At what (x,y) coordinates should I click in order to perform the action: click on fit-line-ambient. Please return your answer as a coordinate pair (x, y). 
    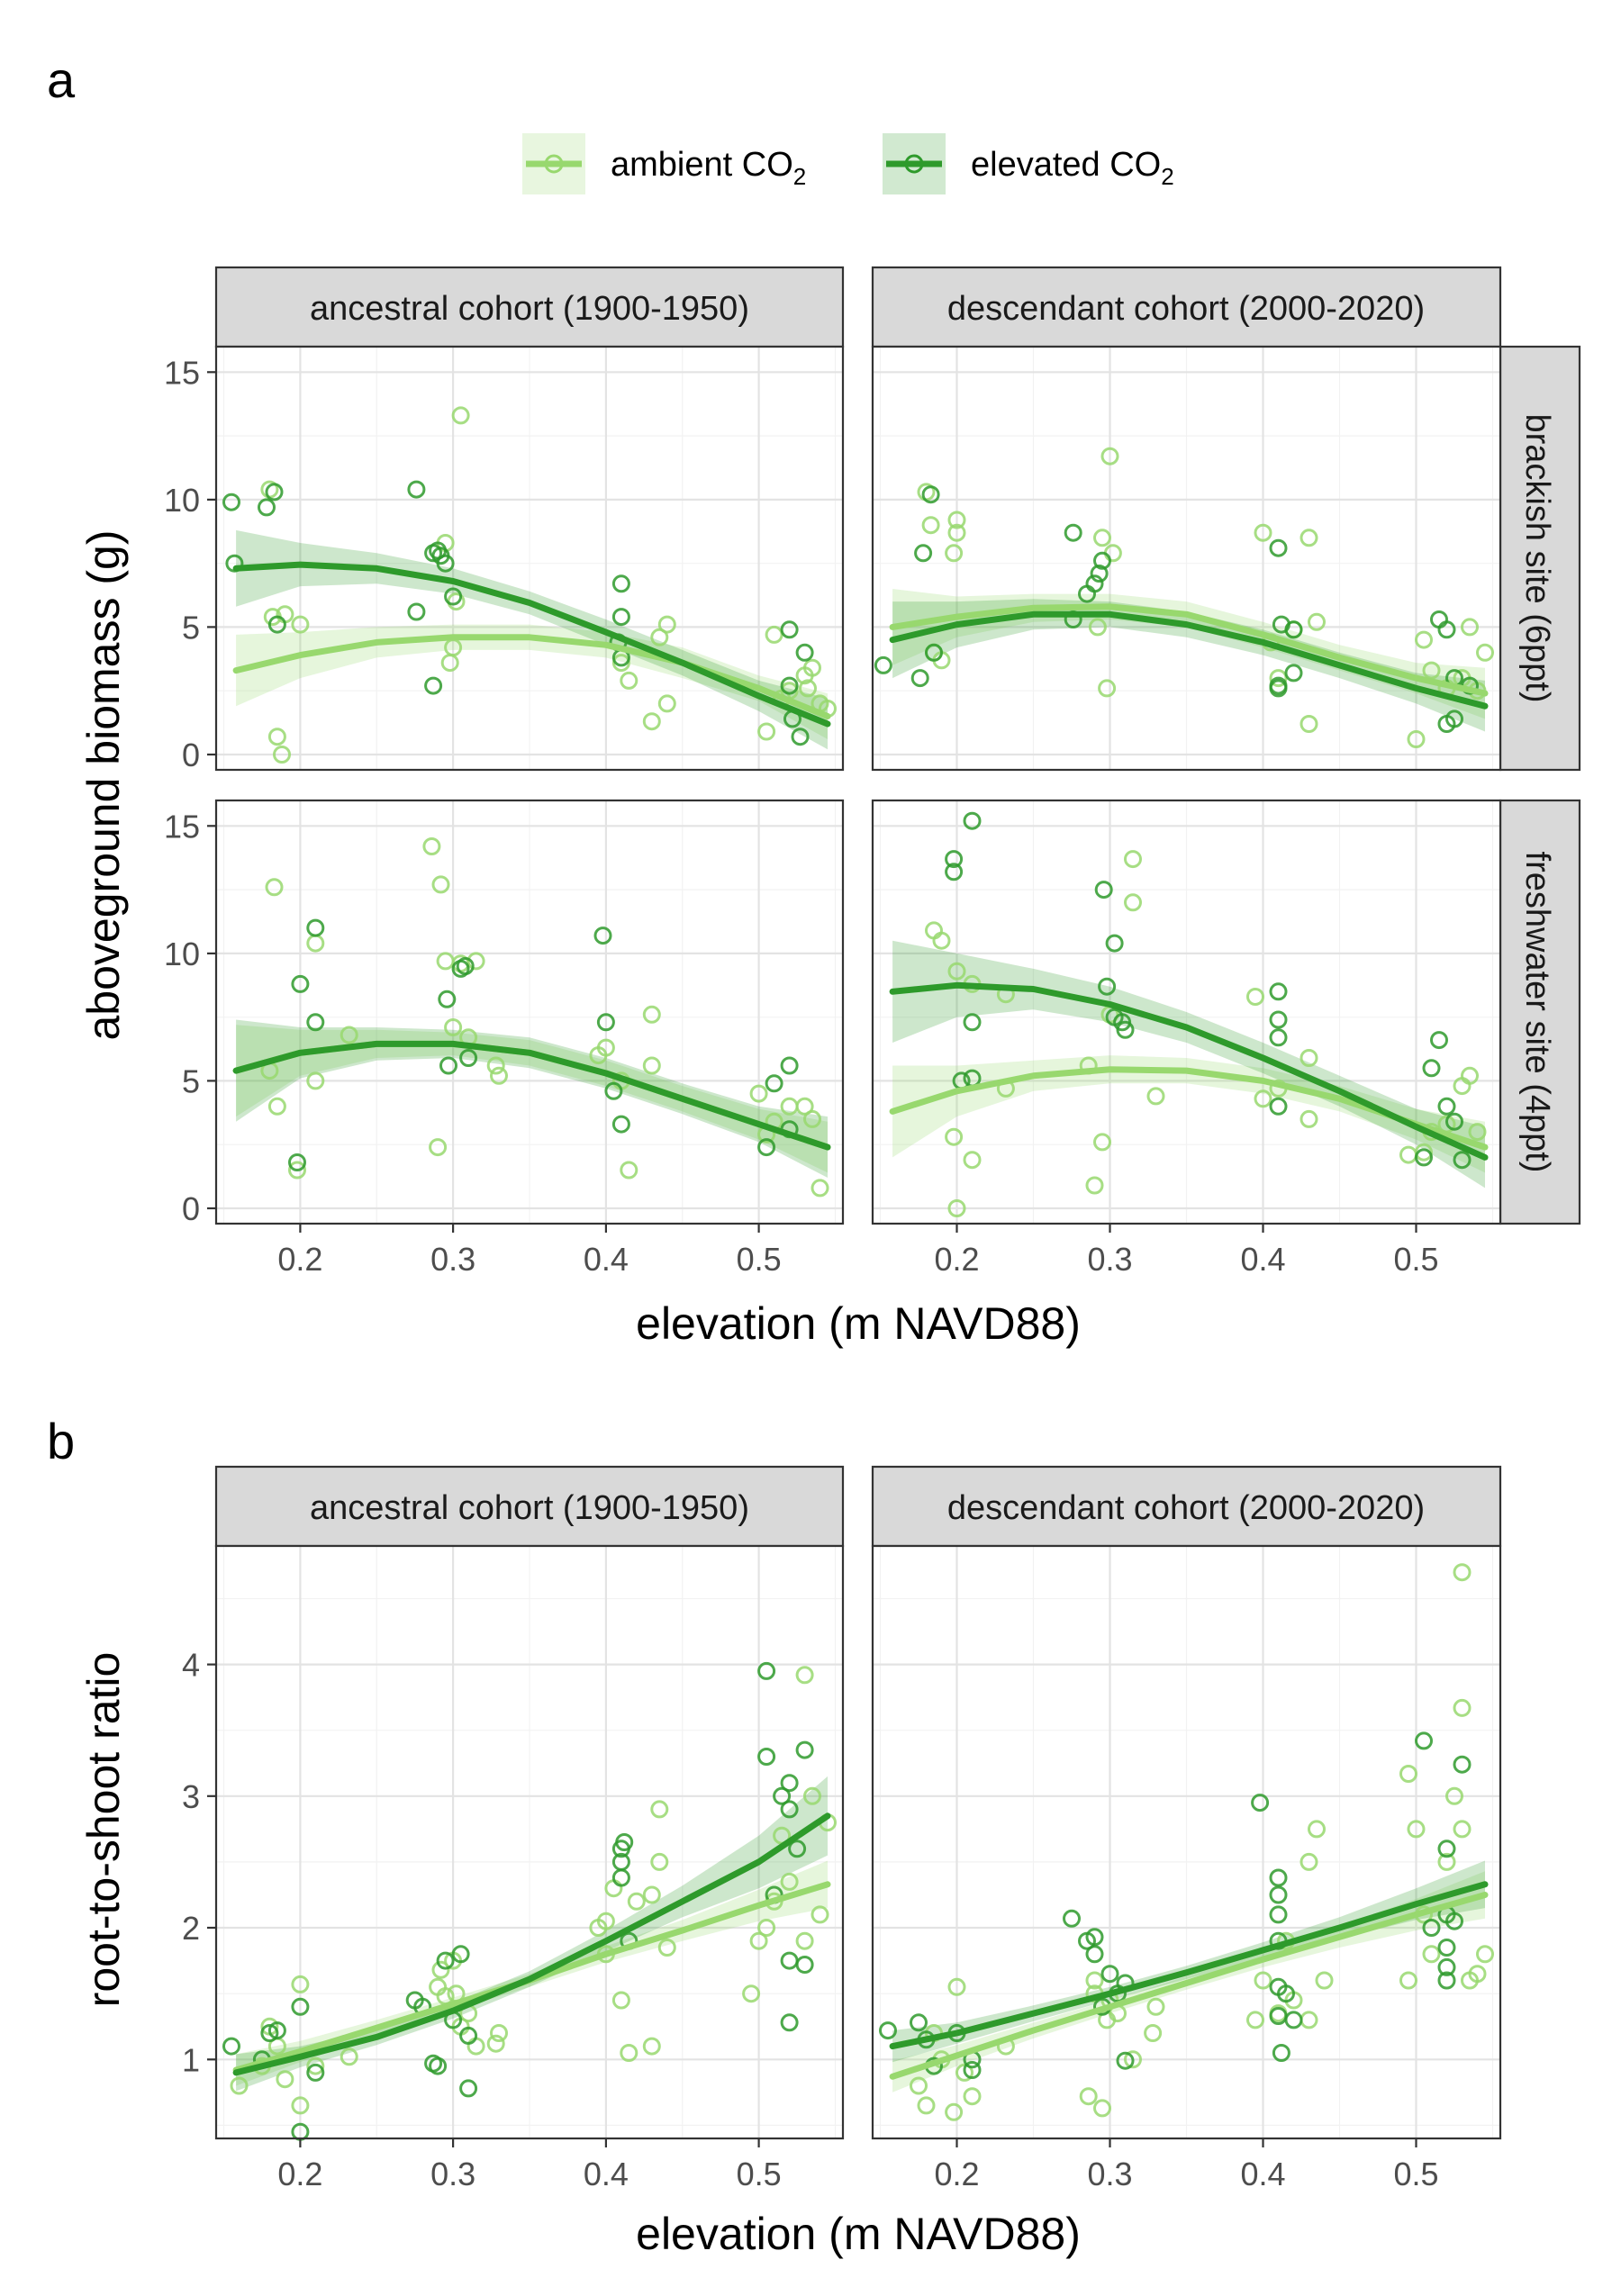
    Looking at the image, I should click on (1189, 650).